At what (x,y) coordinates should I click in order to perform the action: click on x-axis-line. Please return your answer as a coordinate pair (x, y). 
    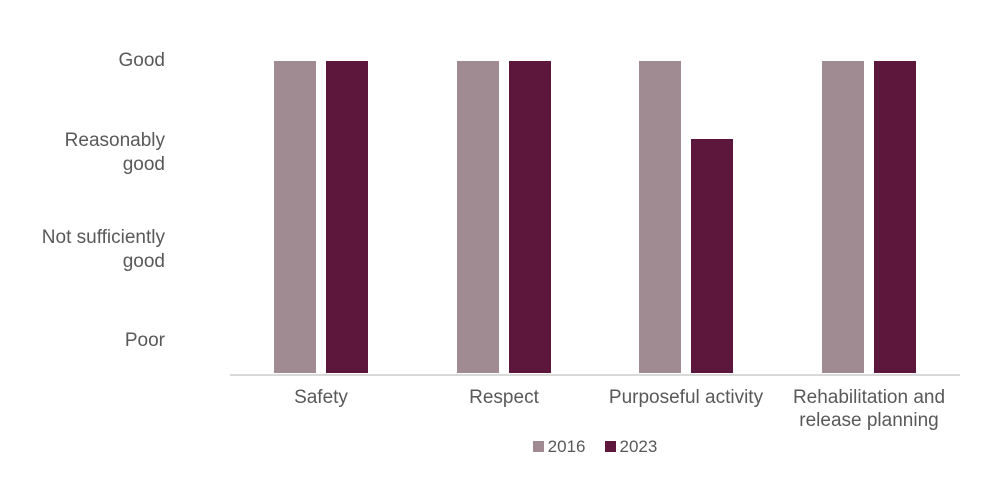
    Looking at the image, I should click on (595, 375).